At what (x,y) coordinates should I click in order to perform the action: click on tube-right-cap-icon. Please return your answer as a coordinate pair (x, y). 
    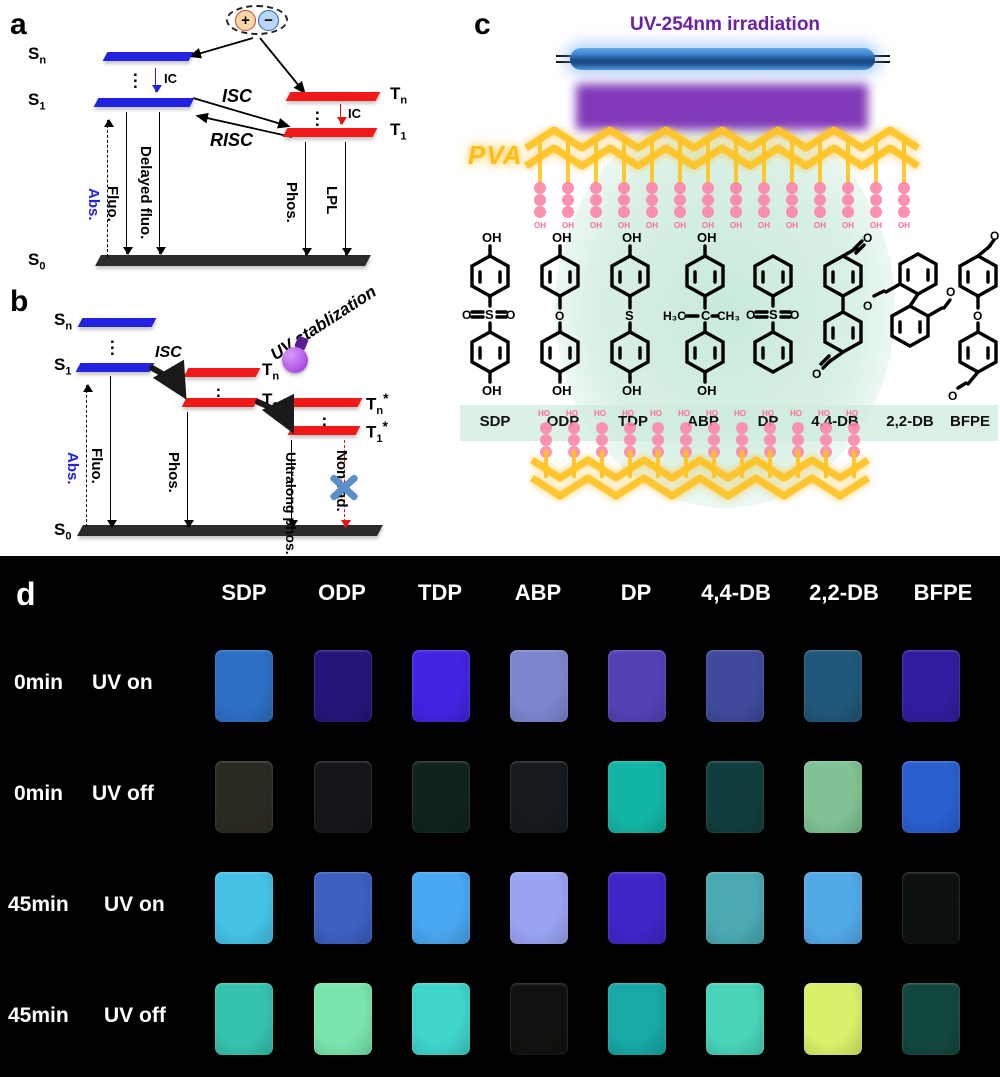
    Looking at the image, I should click on (882, 59).